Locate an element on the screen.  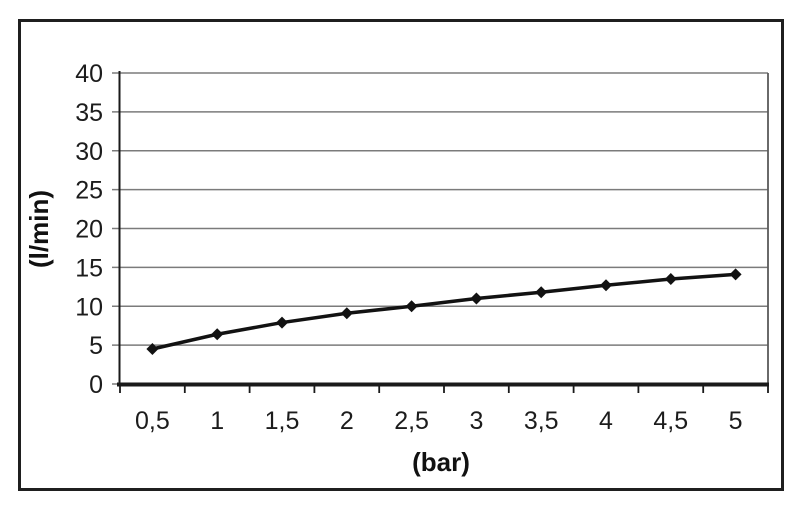
y-tick-label-0: 0 is located at coordinates (96, 385).